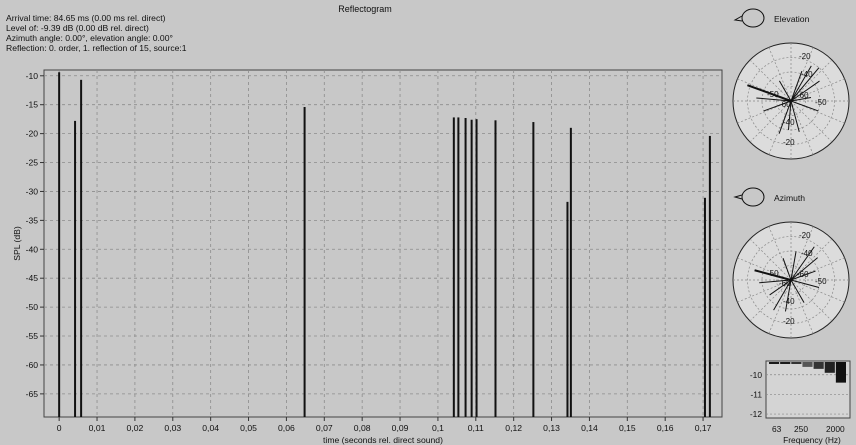 This screenshot has width=856, height=445. Describe the element at coordinates (835, 429) in the screenshot. I see `spectrum-x-tick-label: 2000` at that location.